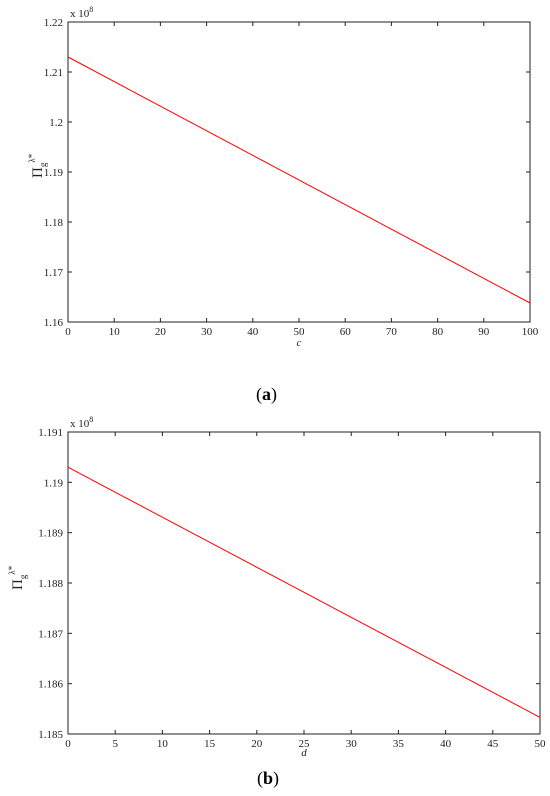 This screenshot has width=550, height=796. Describe the element at coordinates (493, 744) in the screenshot. I see `x-tick-label: 45` at that location.